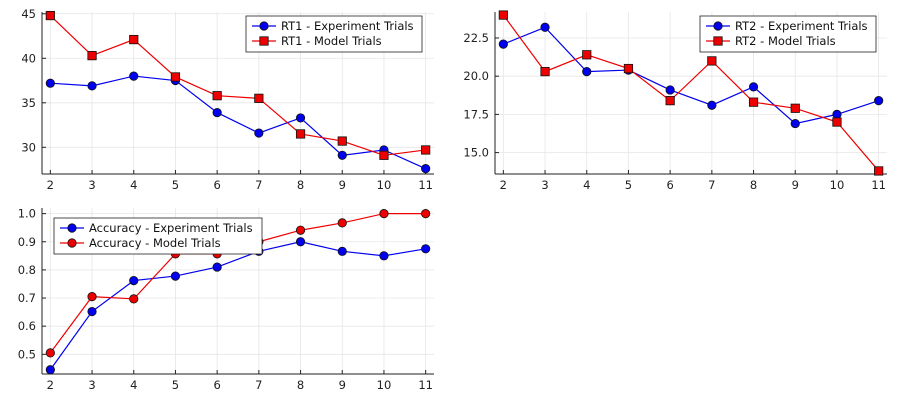 The width and height of the screenshot is (900, 400). Describe the element at coordinates (27, 214) in the screenshot. I see `y-tick-label: 1.0` at that location.